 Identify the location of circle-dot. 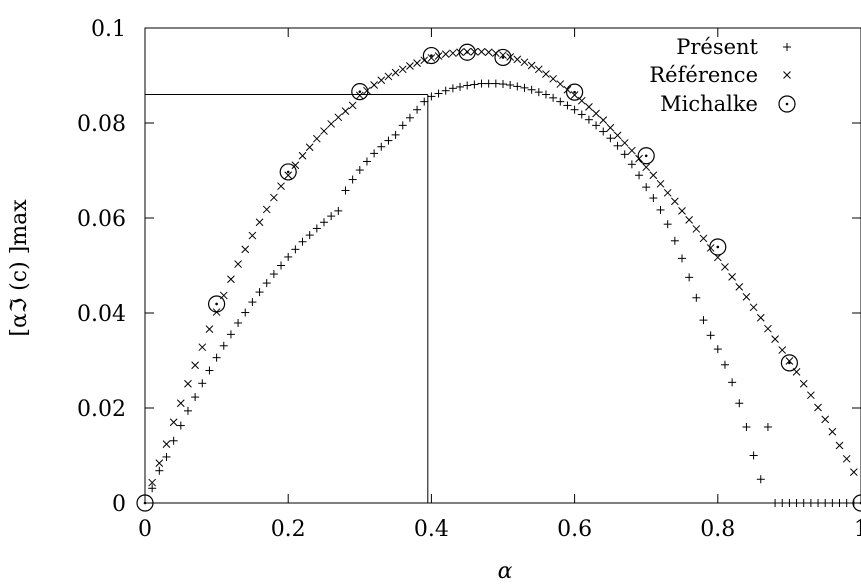
(503, 57).